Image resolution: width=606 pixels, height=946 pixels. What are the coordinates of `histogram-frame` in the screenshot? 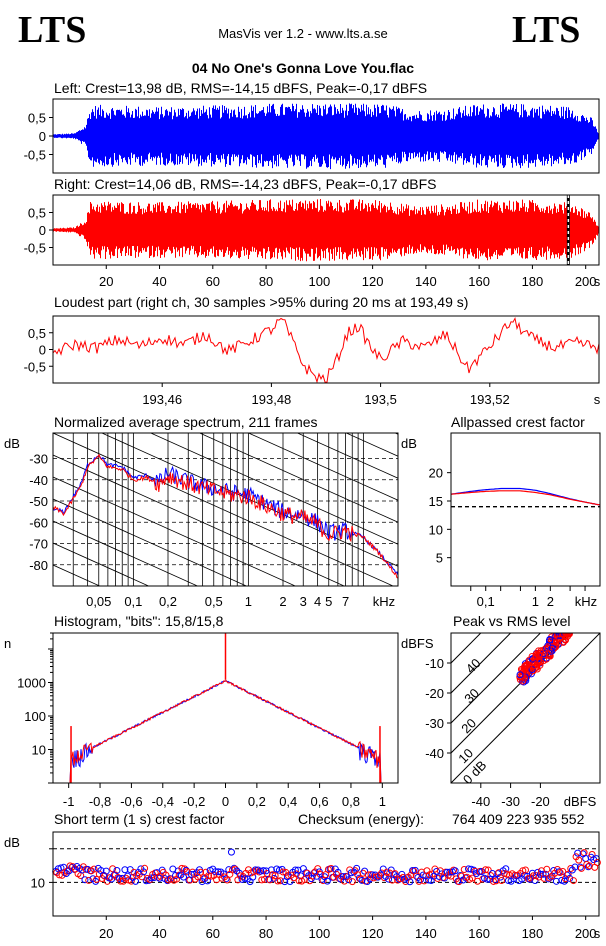 It's located at (225, 708).